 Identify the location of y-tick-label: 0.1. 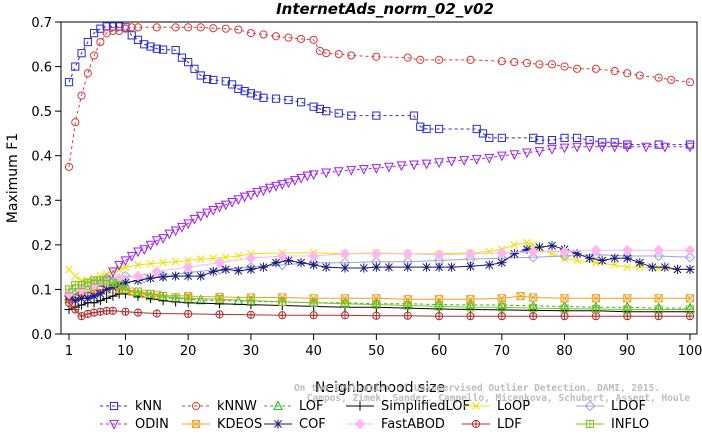
(41, 290).